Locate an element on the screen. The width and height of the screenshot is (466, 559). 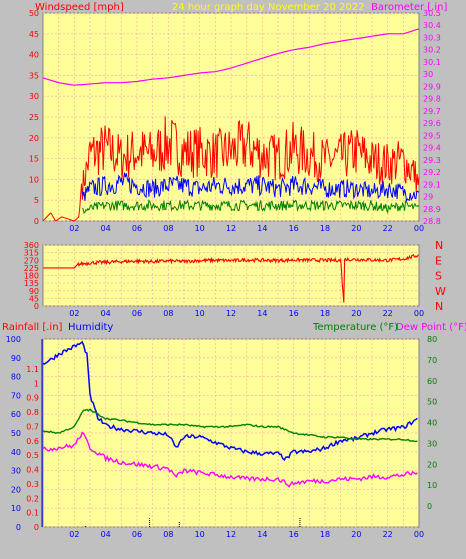
windspeed-tick-label: 30 is located at coordinates (34, 96).